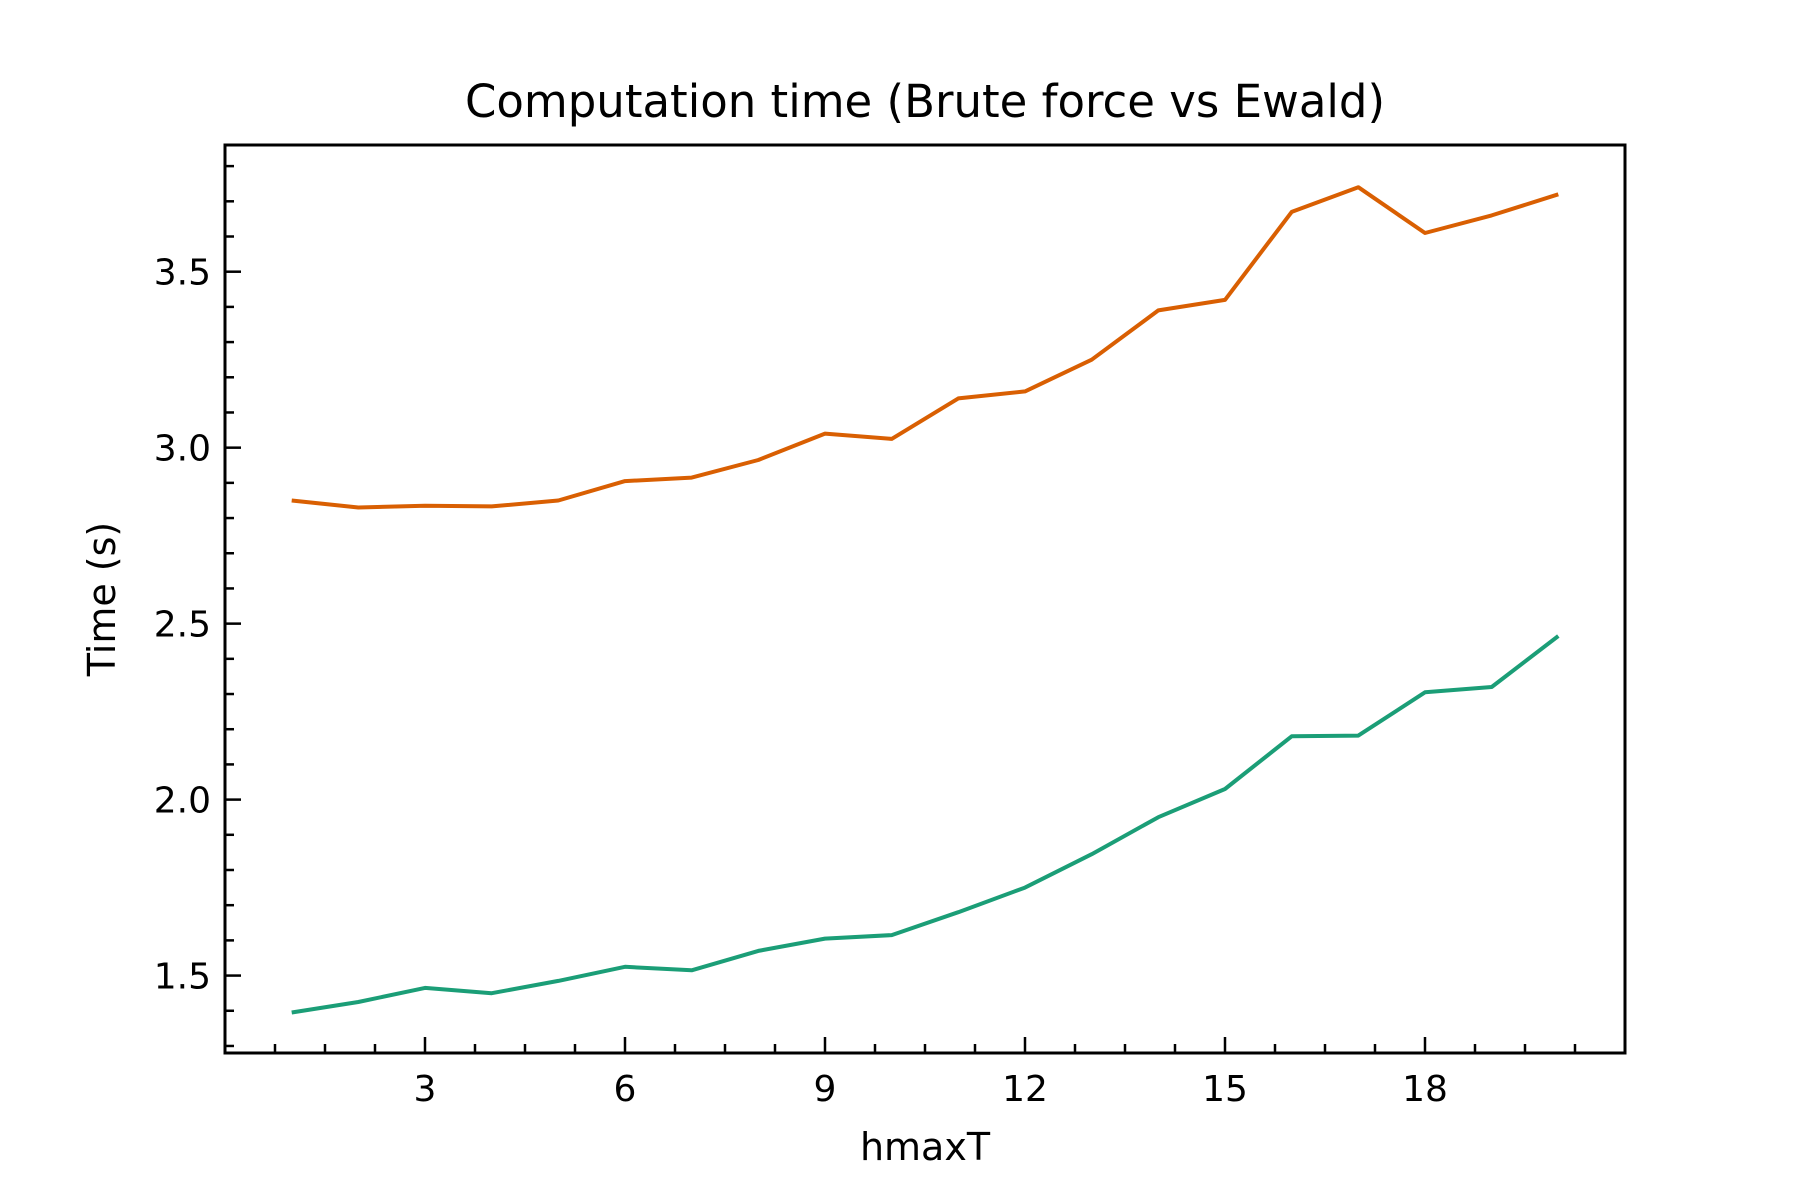  Describe the element at coordinates (625, 1089) in the screenshot. I see `x-tick-label: 6` at that location.